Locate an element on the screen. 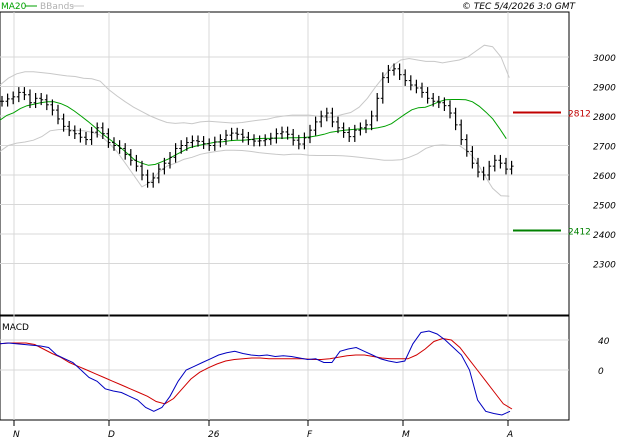  moving-average is located at coordinates (253, 132).